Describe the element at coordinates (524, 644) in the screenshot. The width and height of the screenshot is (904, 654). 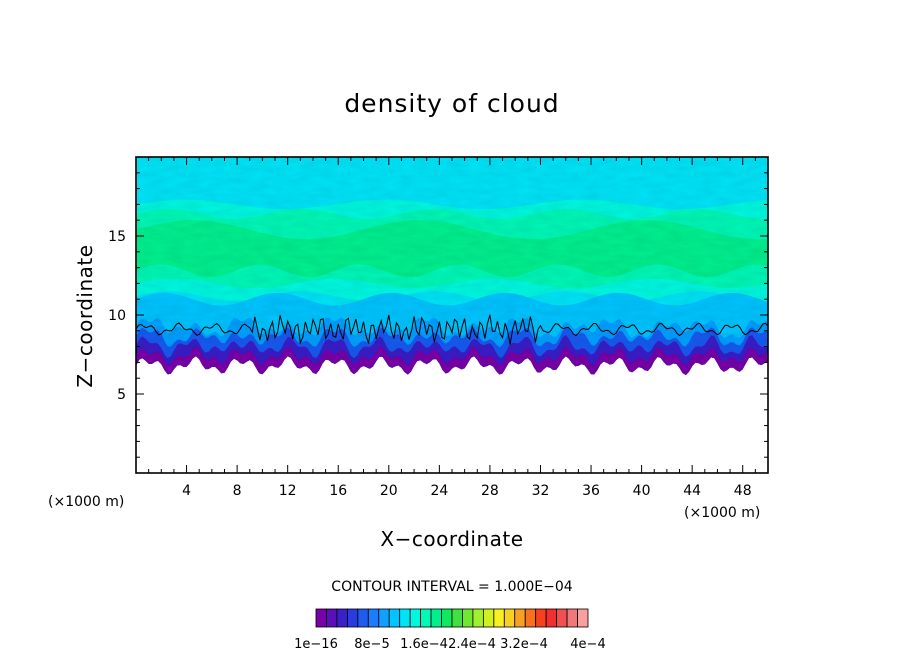
I see `colorbar-label: 3.2e−4` at that location.